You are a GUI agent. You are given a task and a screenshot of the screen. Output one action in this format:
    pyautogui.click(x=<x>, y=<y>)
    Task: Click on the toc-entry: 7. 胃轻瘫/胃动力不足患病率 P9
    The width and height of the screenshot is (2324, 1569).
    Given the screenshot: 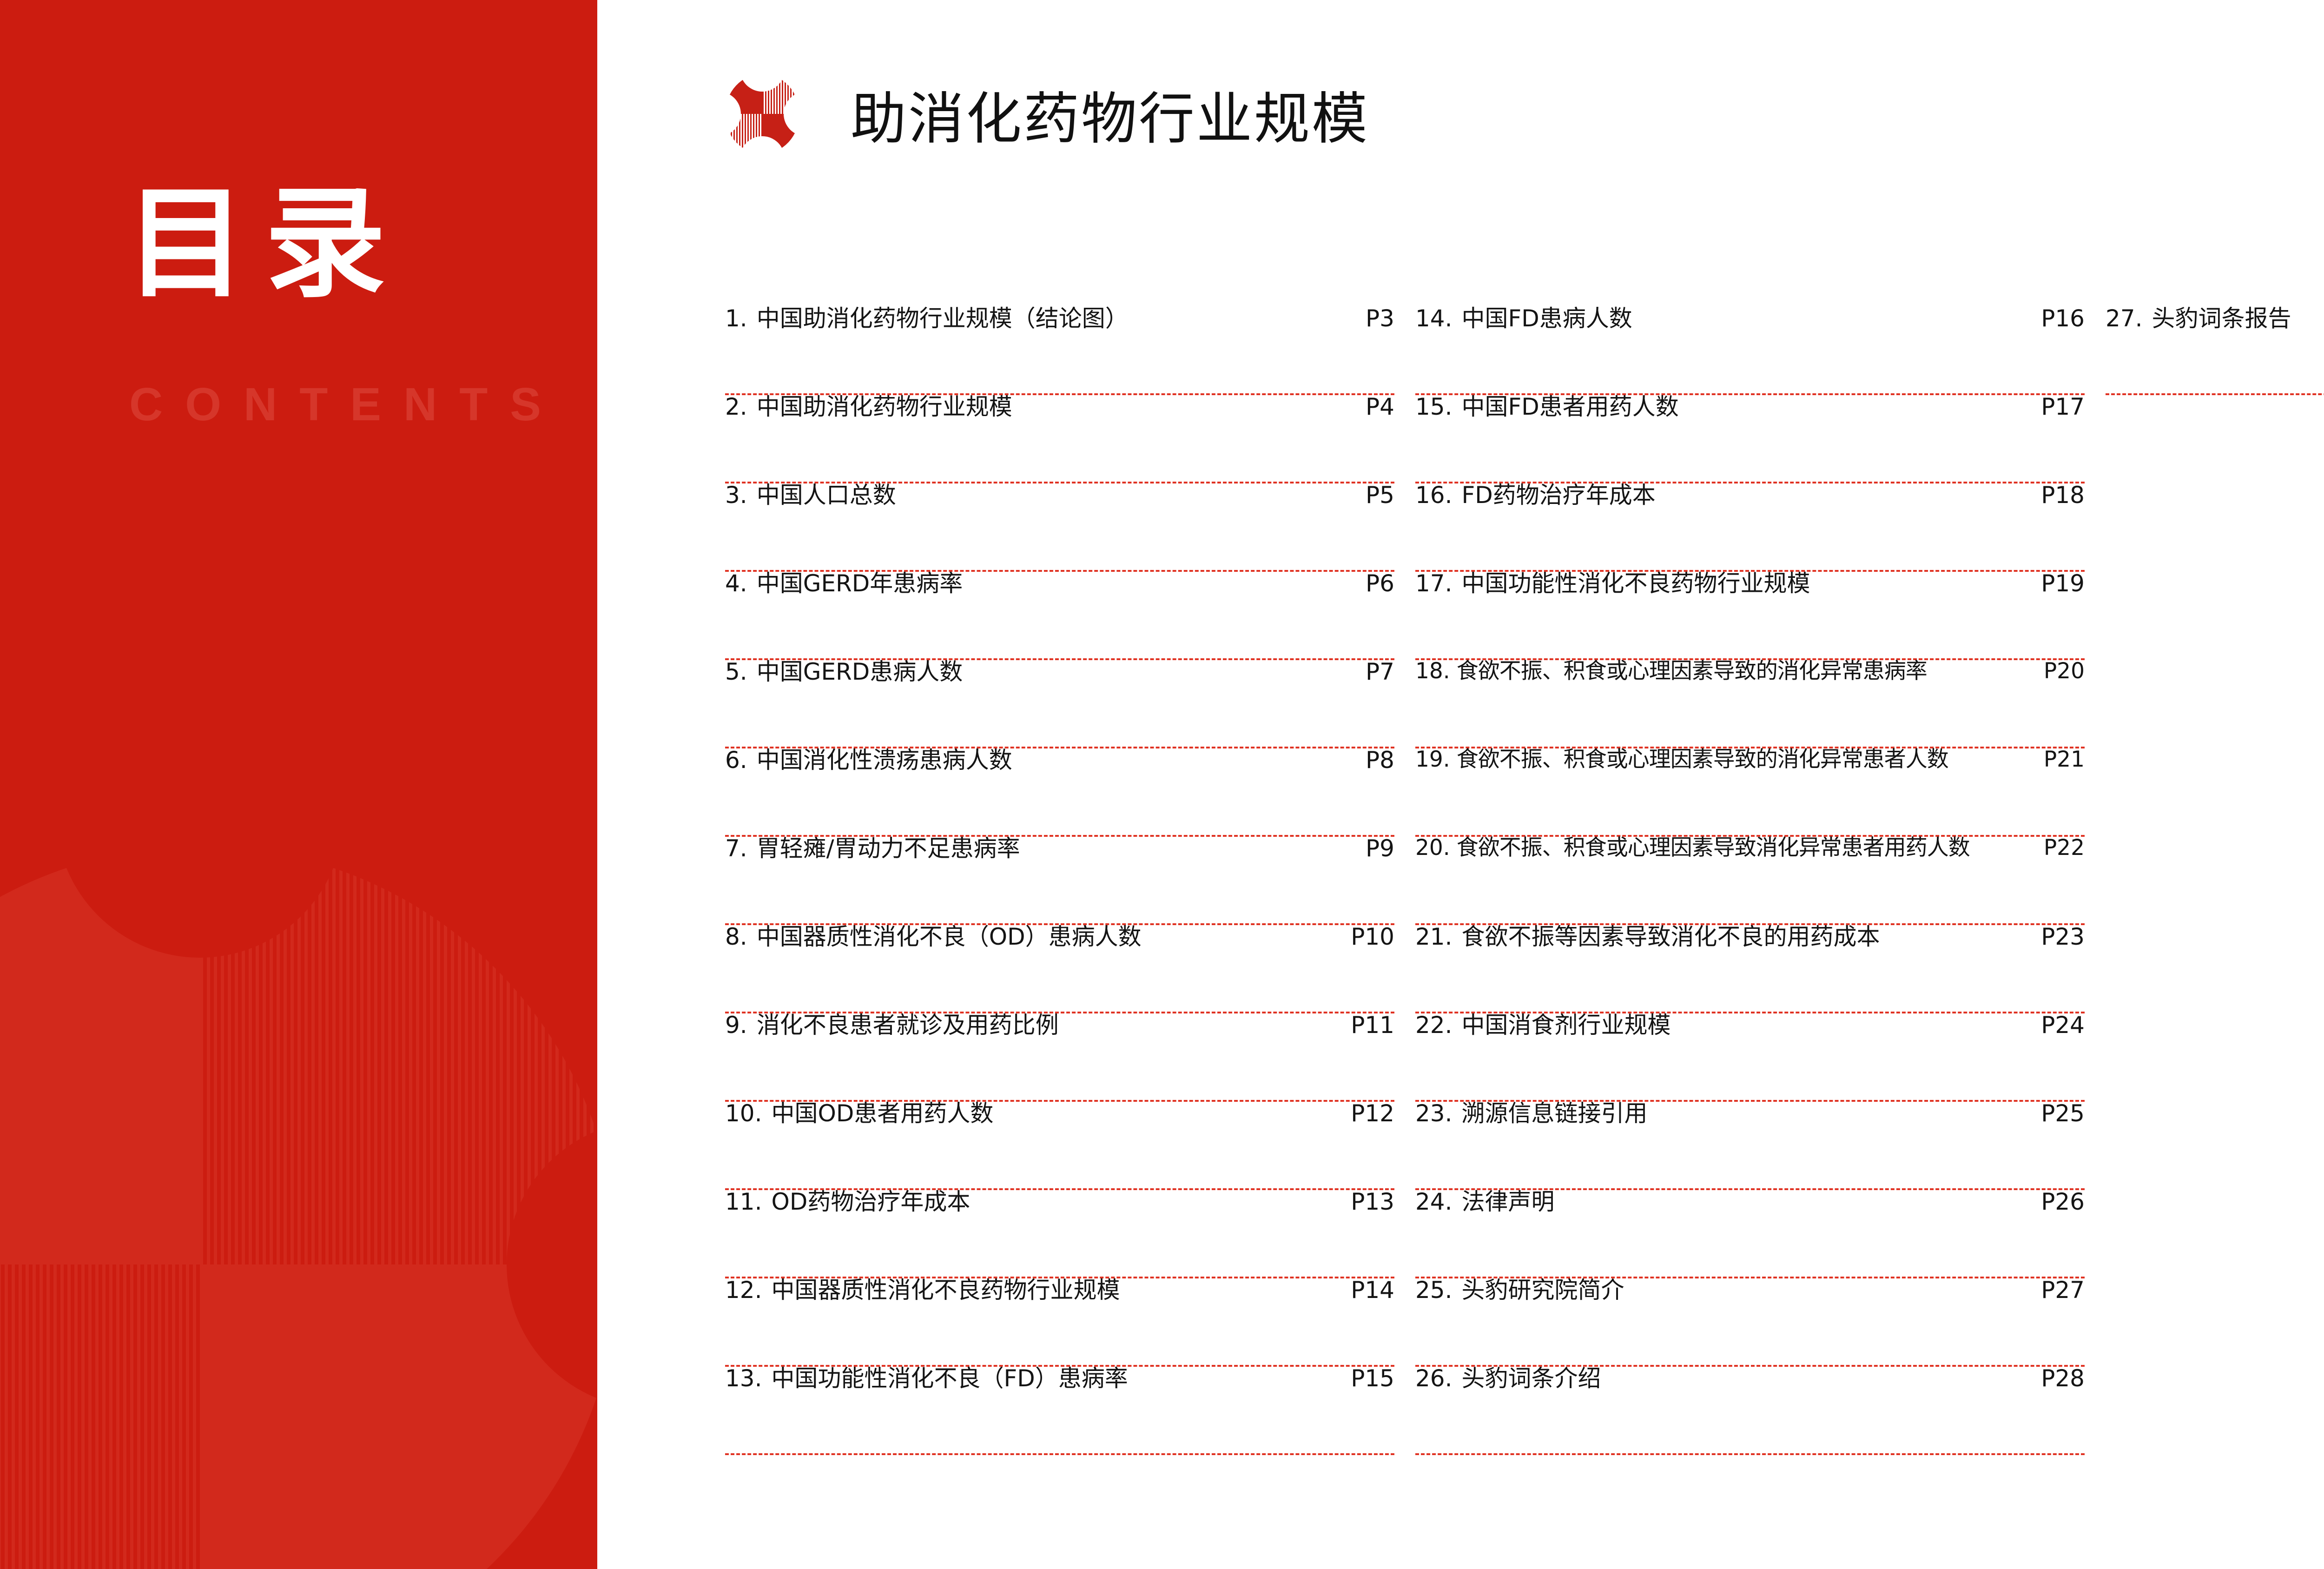 What is the action you would take?
    pyautogui.click(x=1059, y=881)
    